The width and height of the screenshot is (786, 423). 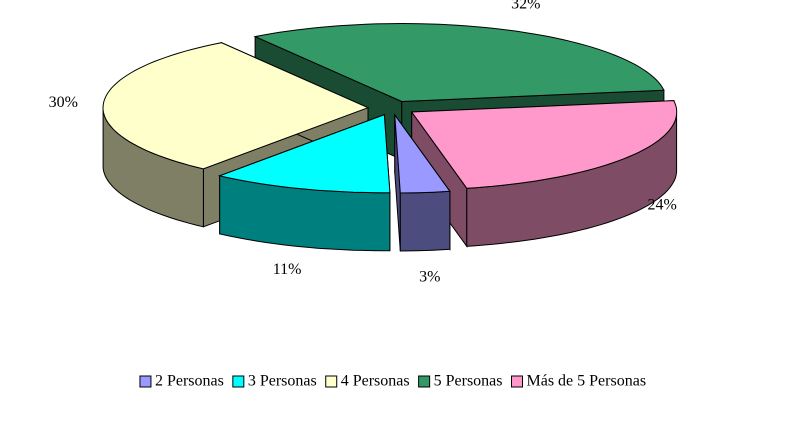 I want to click on legend-label: 3 Personas, so click(x=282, y=381).